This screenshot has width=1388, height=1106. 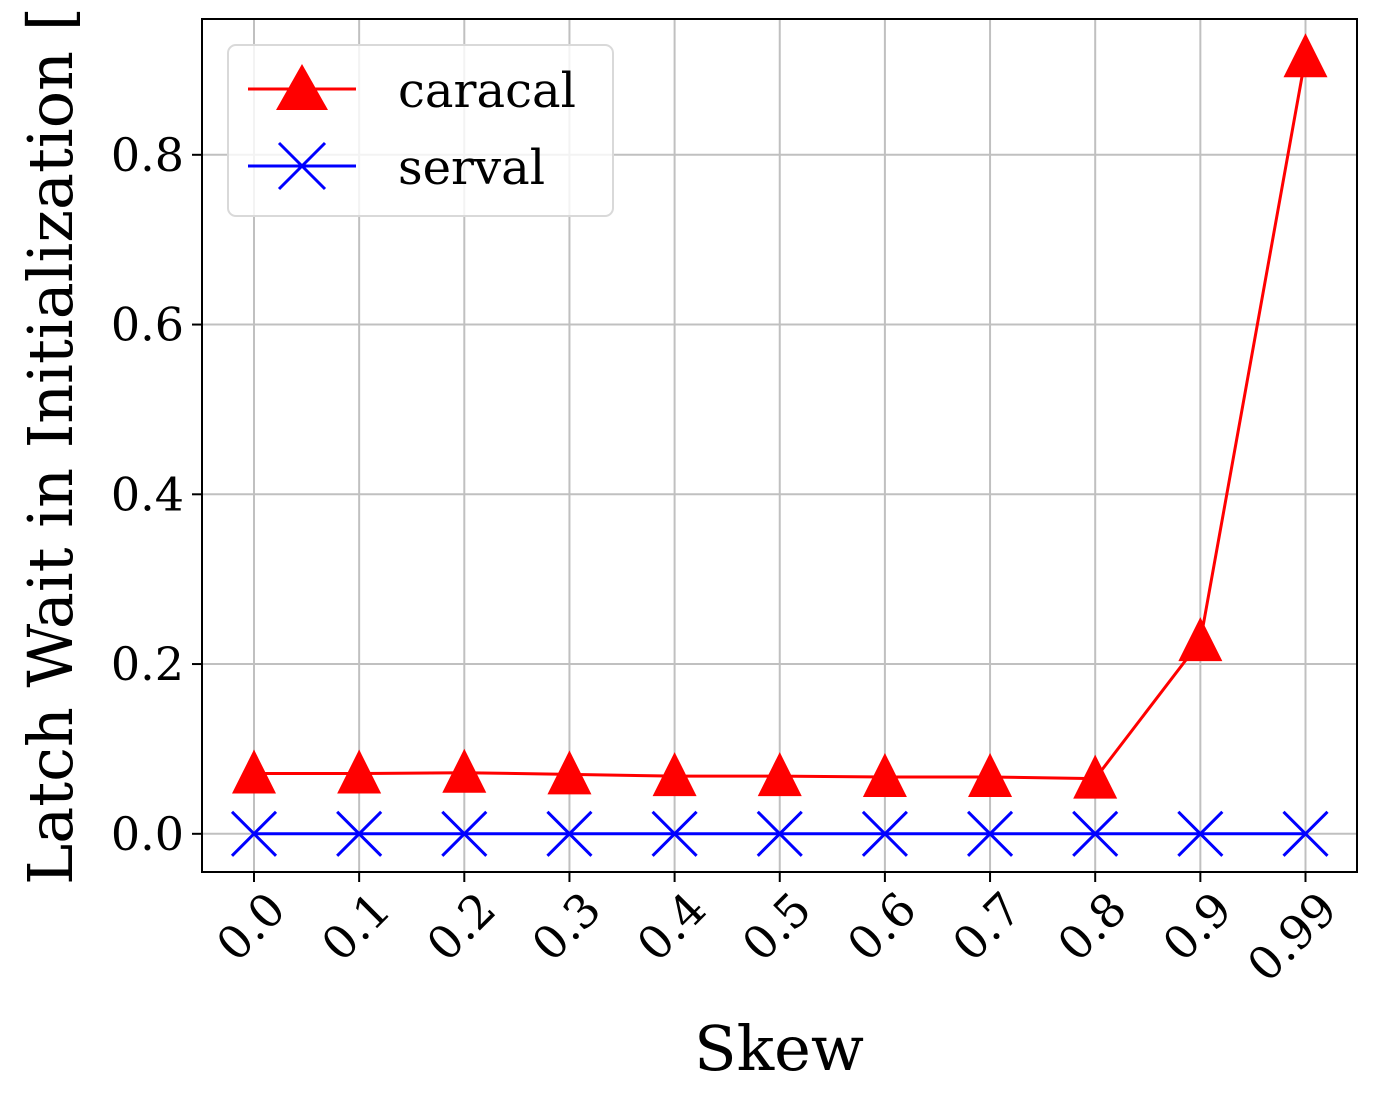 What do you see at coordinates (882, 927) in the screenshot?
I see `x-tick-label: 0.6` at bounding box center [882, 927].